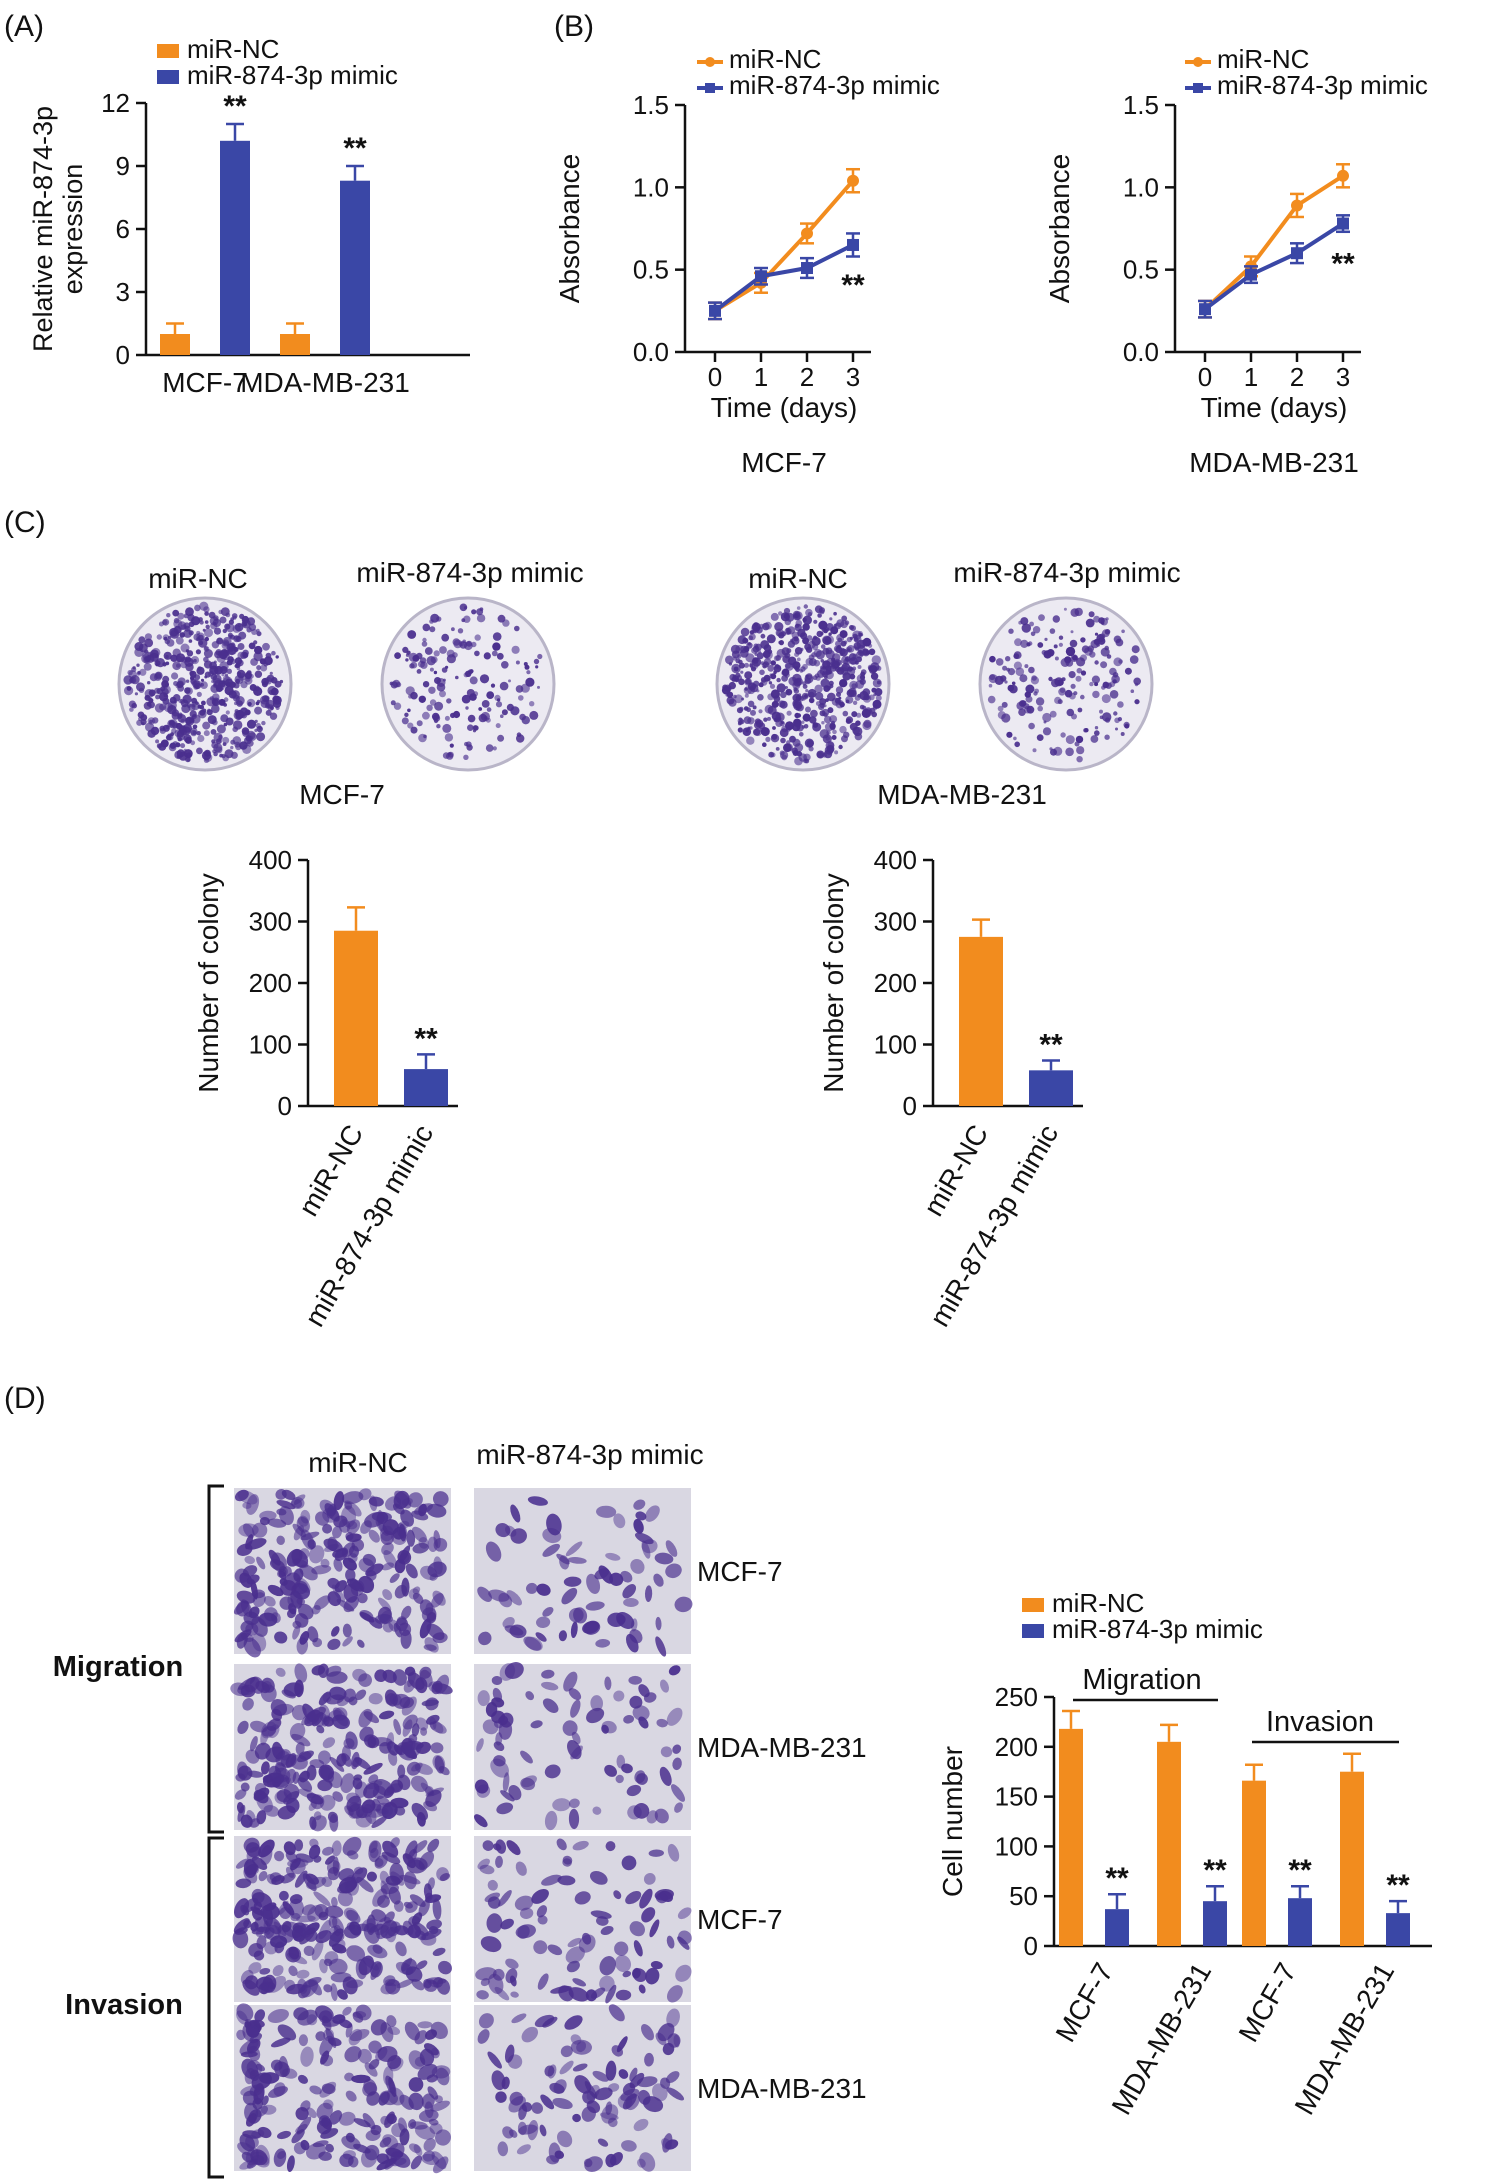 This screenshot has height=2183, width=1491. Describe the element at coordinates (168, 51) in the screenshot. I see `legend-a-swatch-nc` at that location.